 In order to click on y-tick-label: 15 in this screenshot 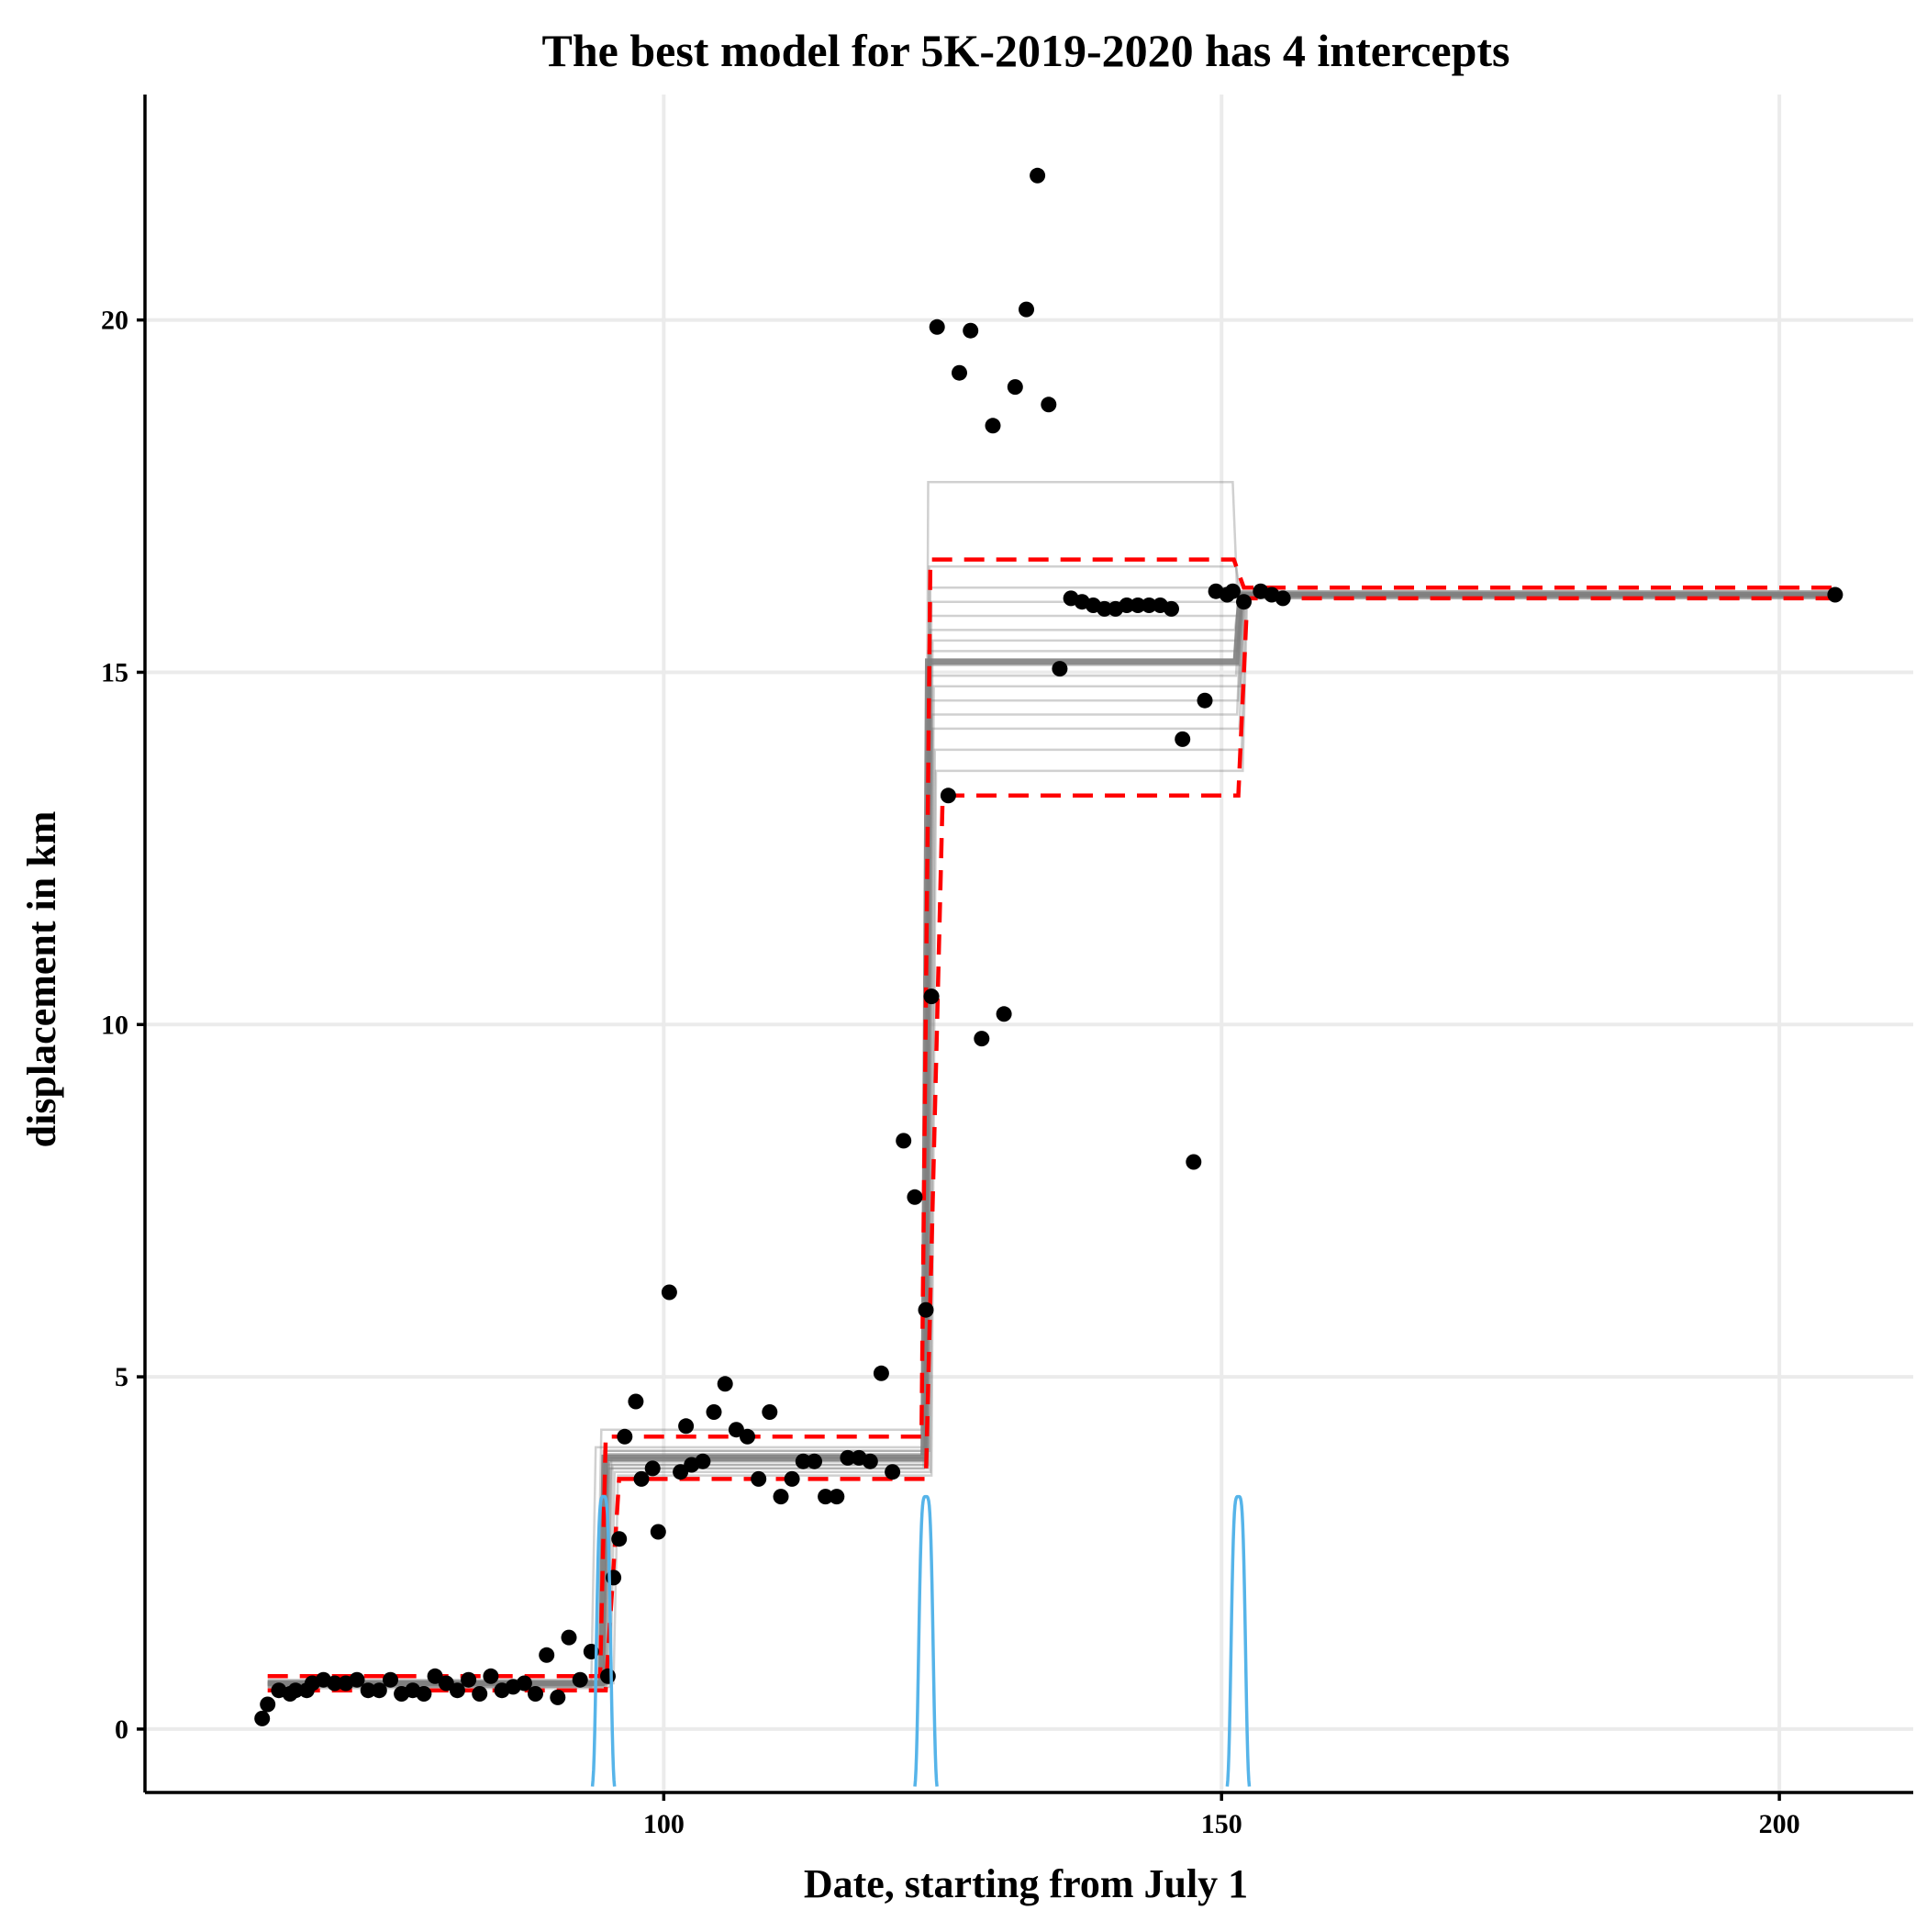, I will do `click(114, 672)`.